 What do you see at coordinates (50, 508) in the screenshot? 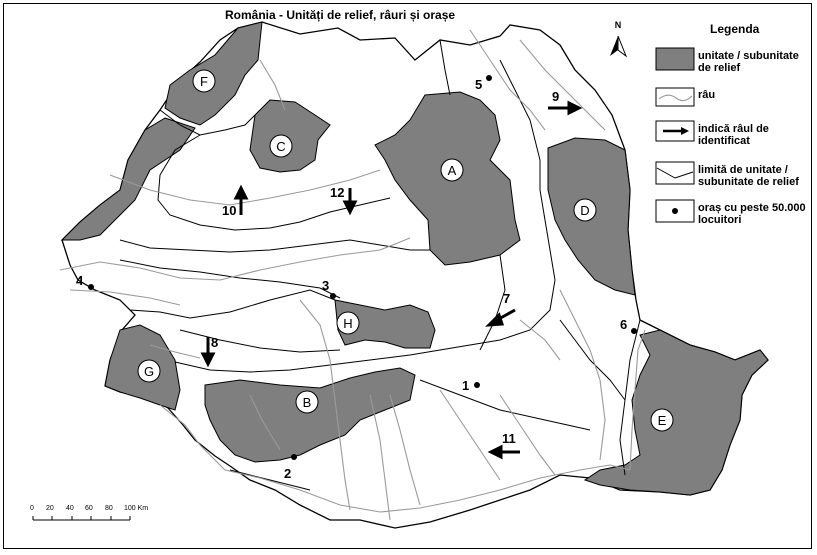
I see `scale-tick-20: 20` at bounding box center [50, 508].